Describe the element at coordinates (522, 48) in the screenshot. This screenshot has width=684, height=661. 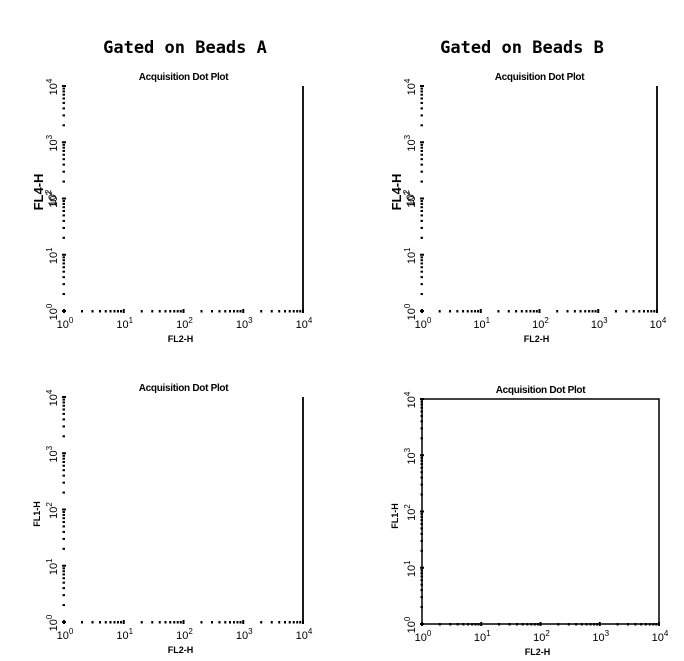
I see `column-title-beads-b: Gated on Beads B` at that location.